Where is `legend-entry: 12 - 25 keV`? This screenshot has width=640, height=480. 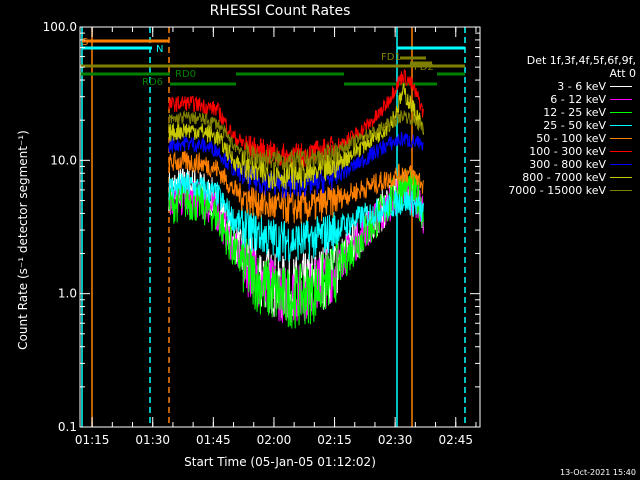
legend-entry: 12 - 25 keV is located at coordinates (560, 112).